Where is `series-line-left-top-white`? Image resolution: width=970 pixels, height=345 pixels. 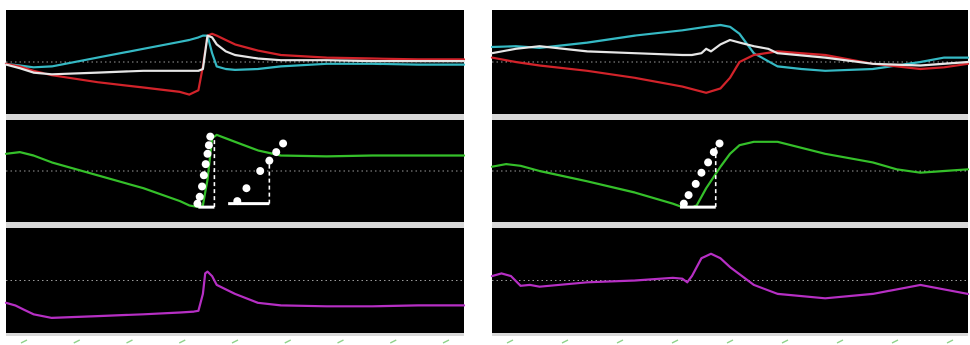
series-line-left-top-white is located at coordinates (235, 55).